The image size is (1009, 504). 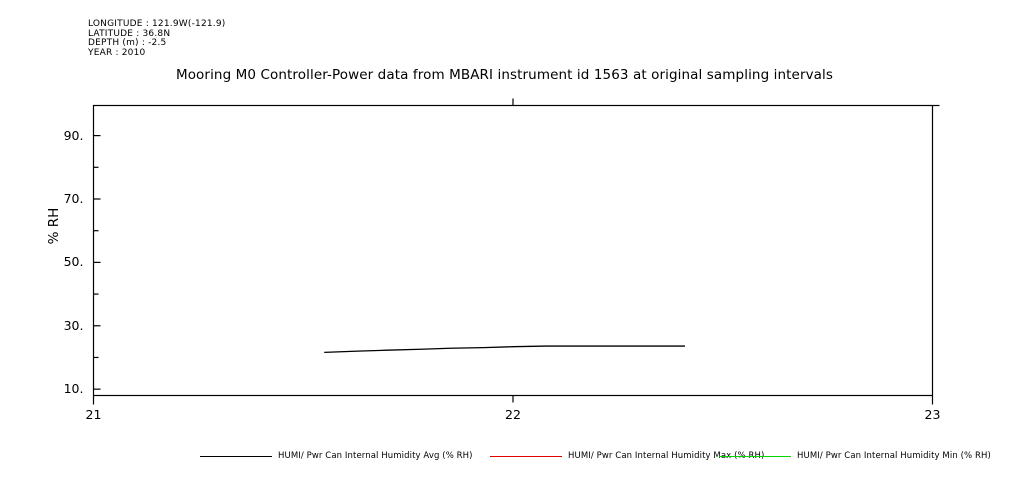 I want to click on metadata-longitude: LONGITUDE : 121.9W(-121.9), so click(x=157, y=24).